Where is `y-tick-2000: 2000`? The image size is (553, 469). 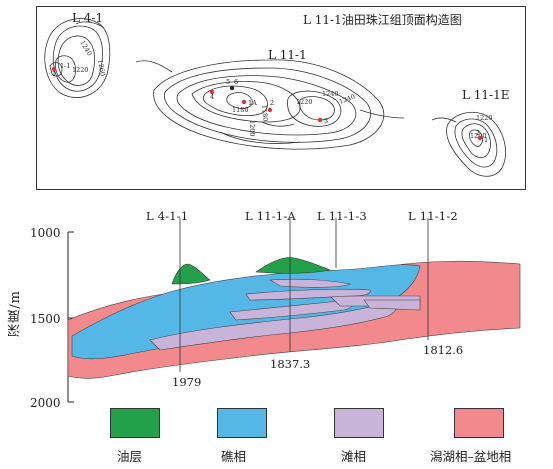 y-tick-2000: 2000 is located at coordinates (45, 403).